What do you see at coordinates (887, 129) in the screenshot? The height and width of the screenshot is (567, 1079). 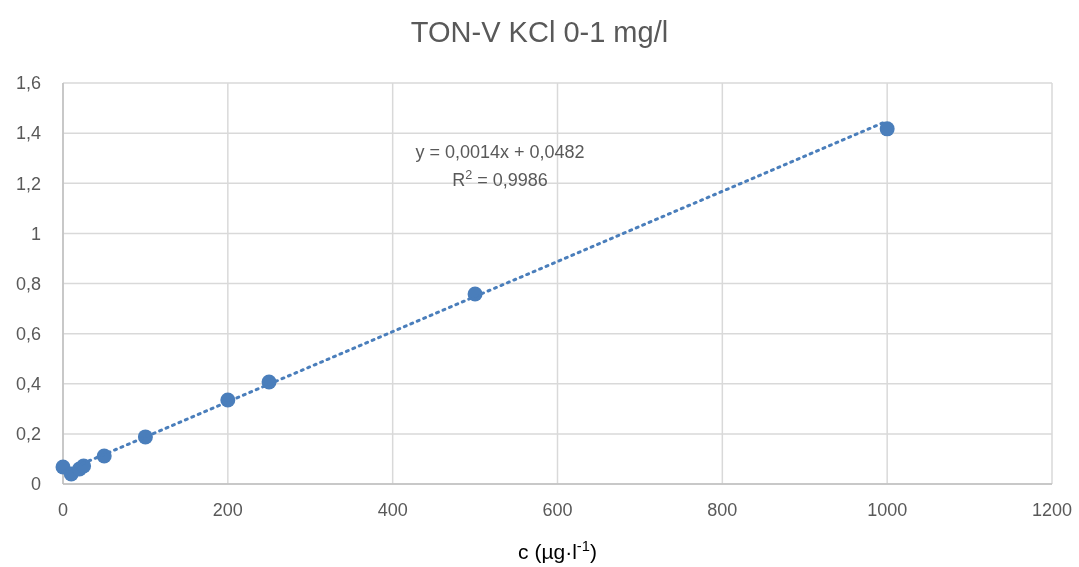 I see `point` at bounding box center [887, 129].